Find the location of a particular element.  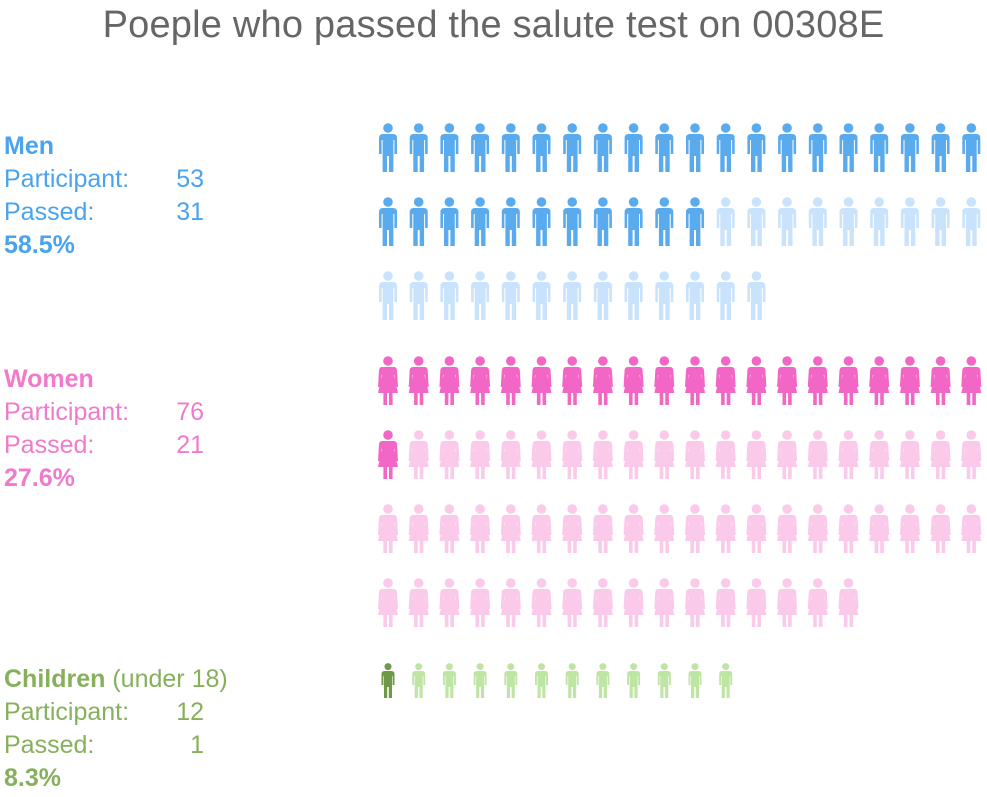

men-passed-value: 31 is located at coordinates (190, 212).